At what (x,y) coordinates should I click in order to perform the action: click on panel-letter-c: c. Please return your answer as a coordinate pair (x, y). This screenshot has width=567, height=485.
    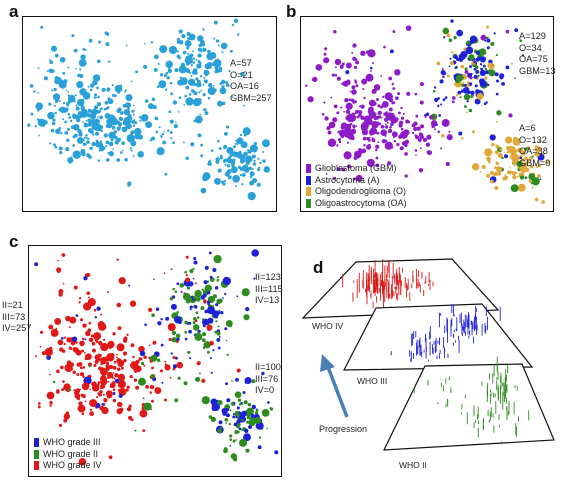
    Looking at the image, I should click on (14, 241).